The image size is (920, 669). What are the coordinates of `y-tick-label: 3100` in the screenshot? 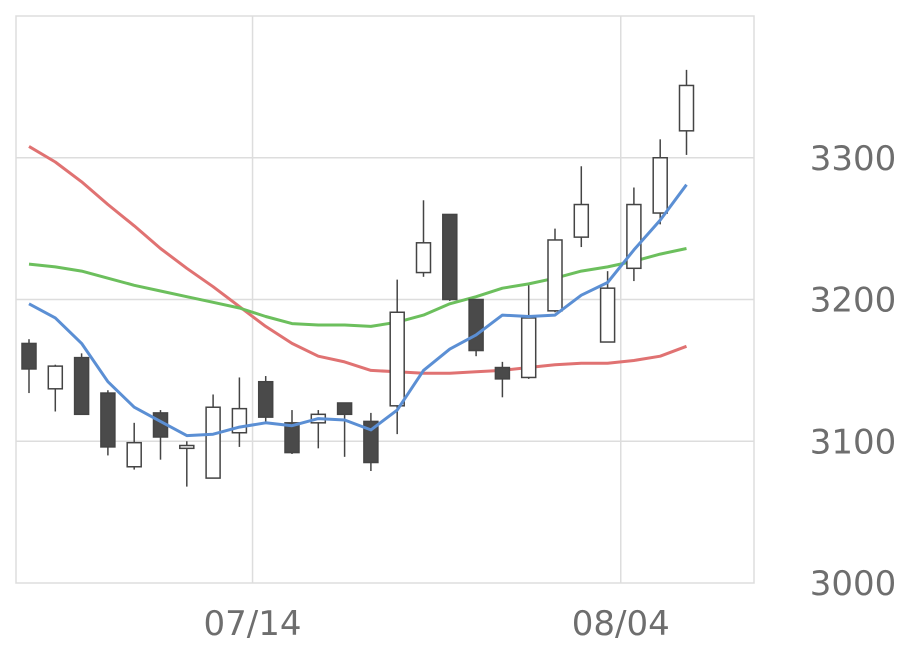 It's located at (853, 442).